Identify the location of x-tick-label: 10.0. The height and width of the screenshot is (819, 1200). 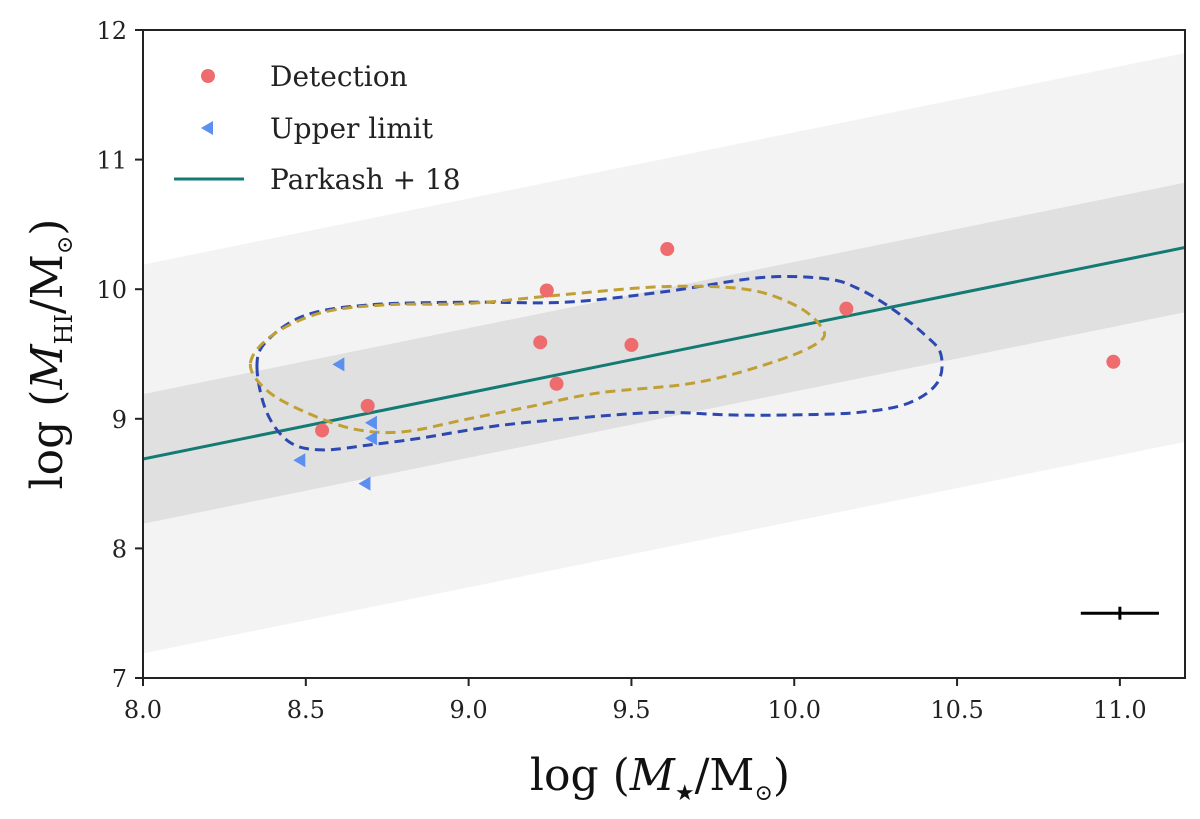
(794, 710).